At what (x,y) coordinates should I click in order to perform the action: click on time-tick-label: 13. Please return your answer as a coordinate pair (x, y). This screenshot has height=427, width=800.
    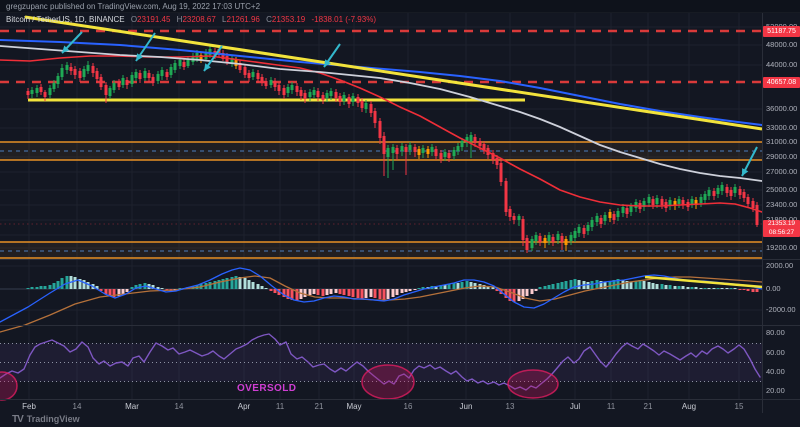
    Looking at the image, I should click on (510, 406).